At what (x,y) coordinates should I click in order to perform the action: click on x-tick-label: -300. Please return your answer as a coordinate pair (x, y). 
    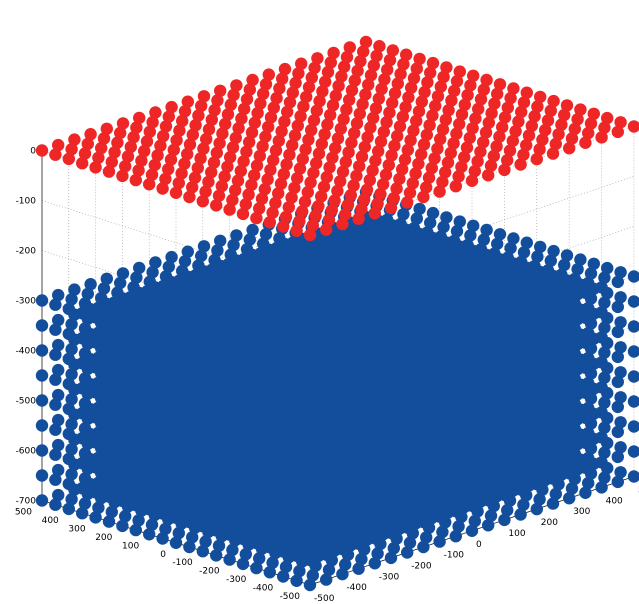
    Looking at the image, I should click on (389, 577).